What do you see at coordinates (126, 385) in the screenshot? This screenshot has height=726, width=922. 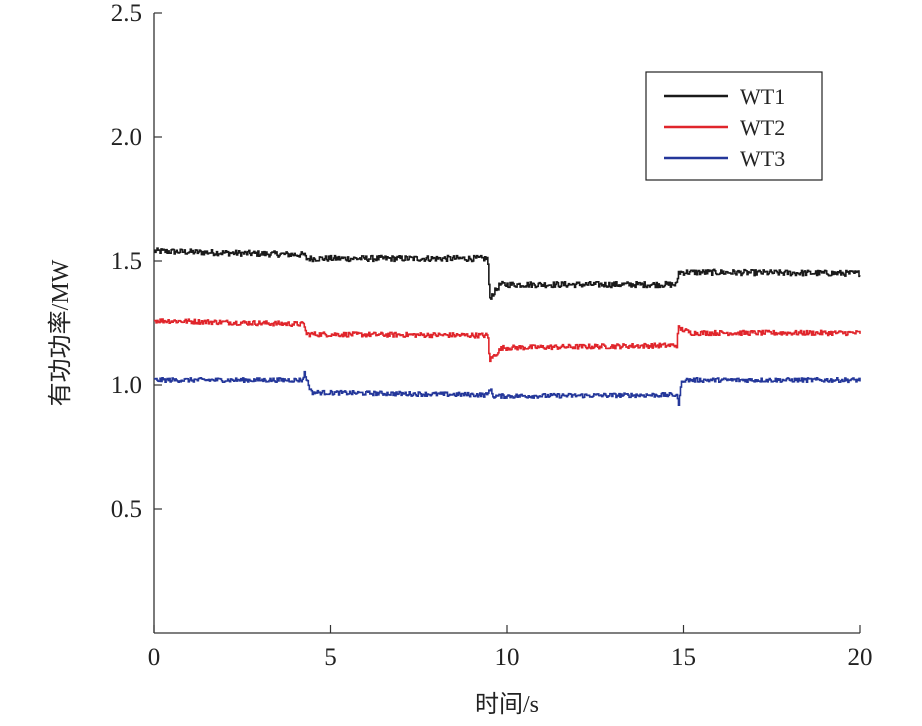 I see `y-tick-label: 1.0` at bounding box center [126, 385].